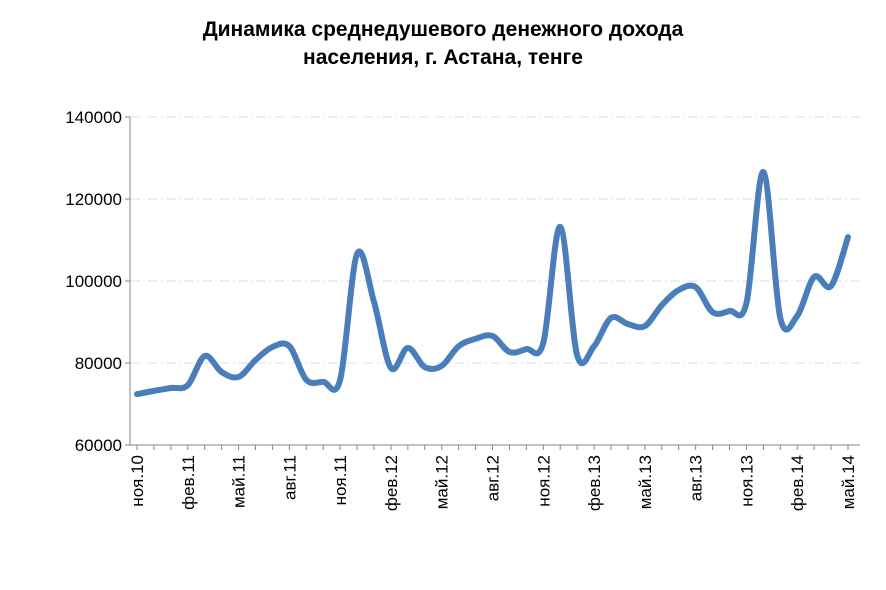 This screenshot has height=590, width=886. What do you see at coordinates (848, 482) in the screenshot?
I see `x-tick-label: май.14` at bounding box center [848, 482].